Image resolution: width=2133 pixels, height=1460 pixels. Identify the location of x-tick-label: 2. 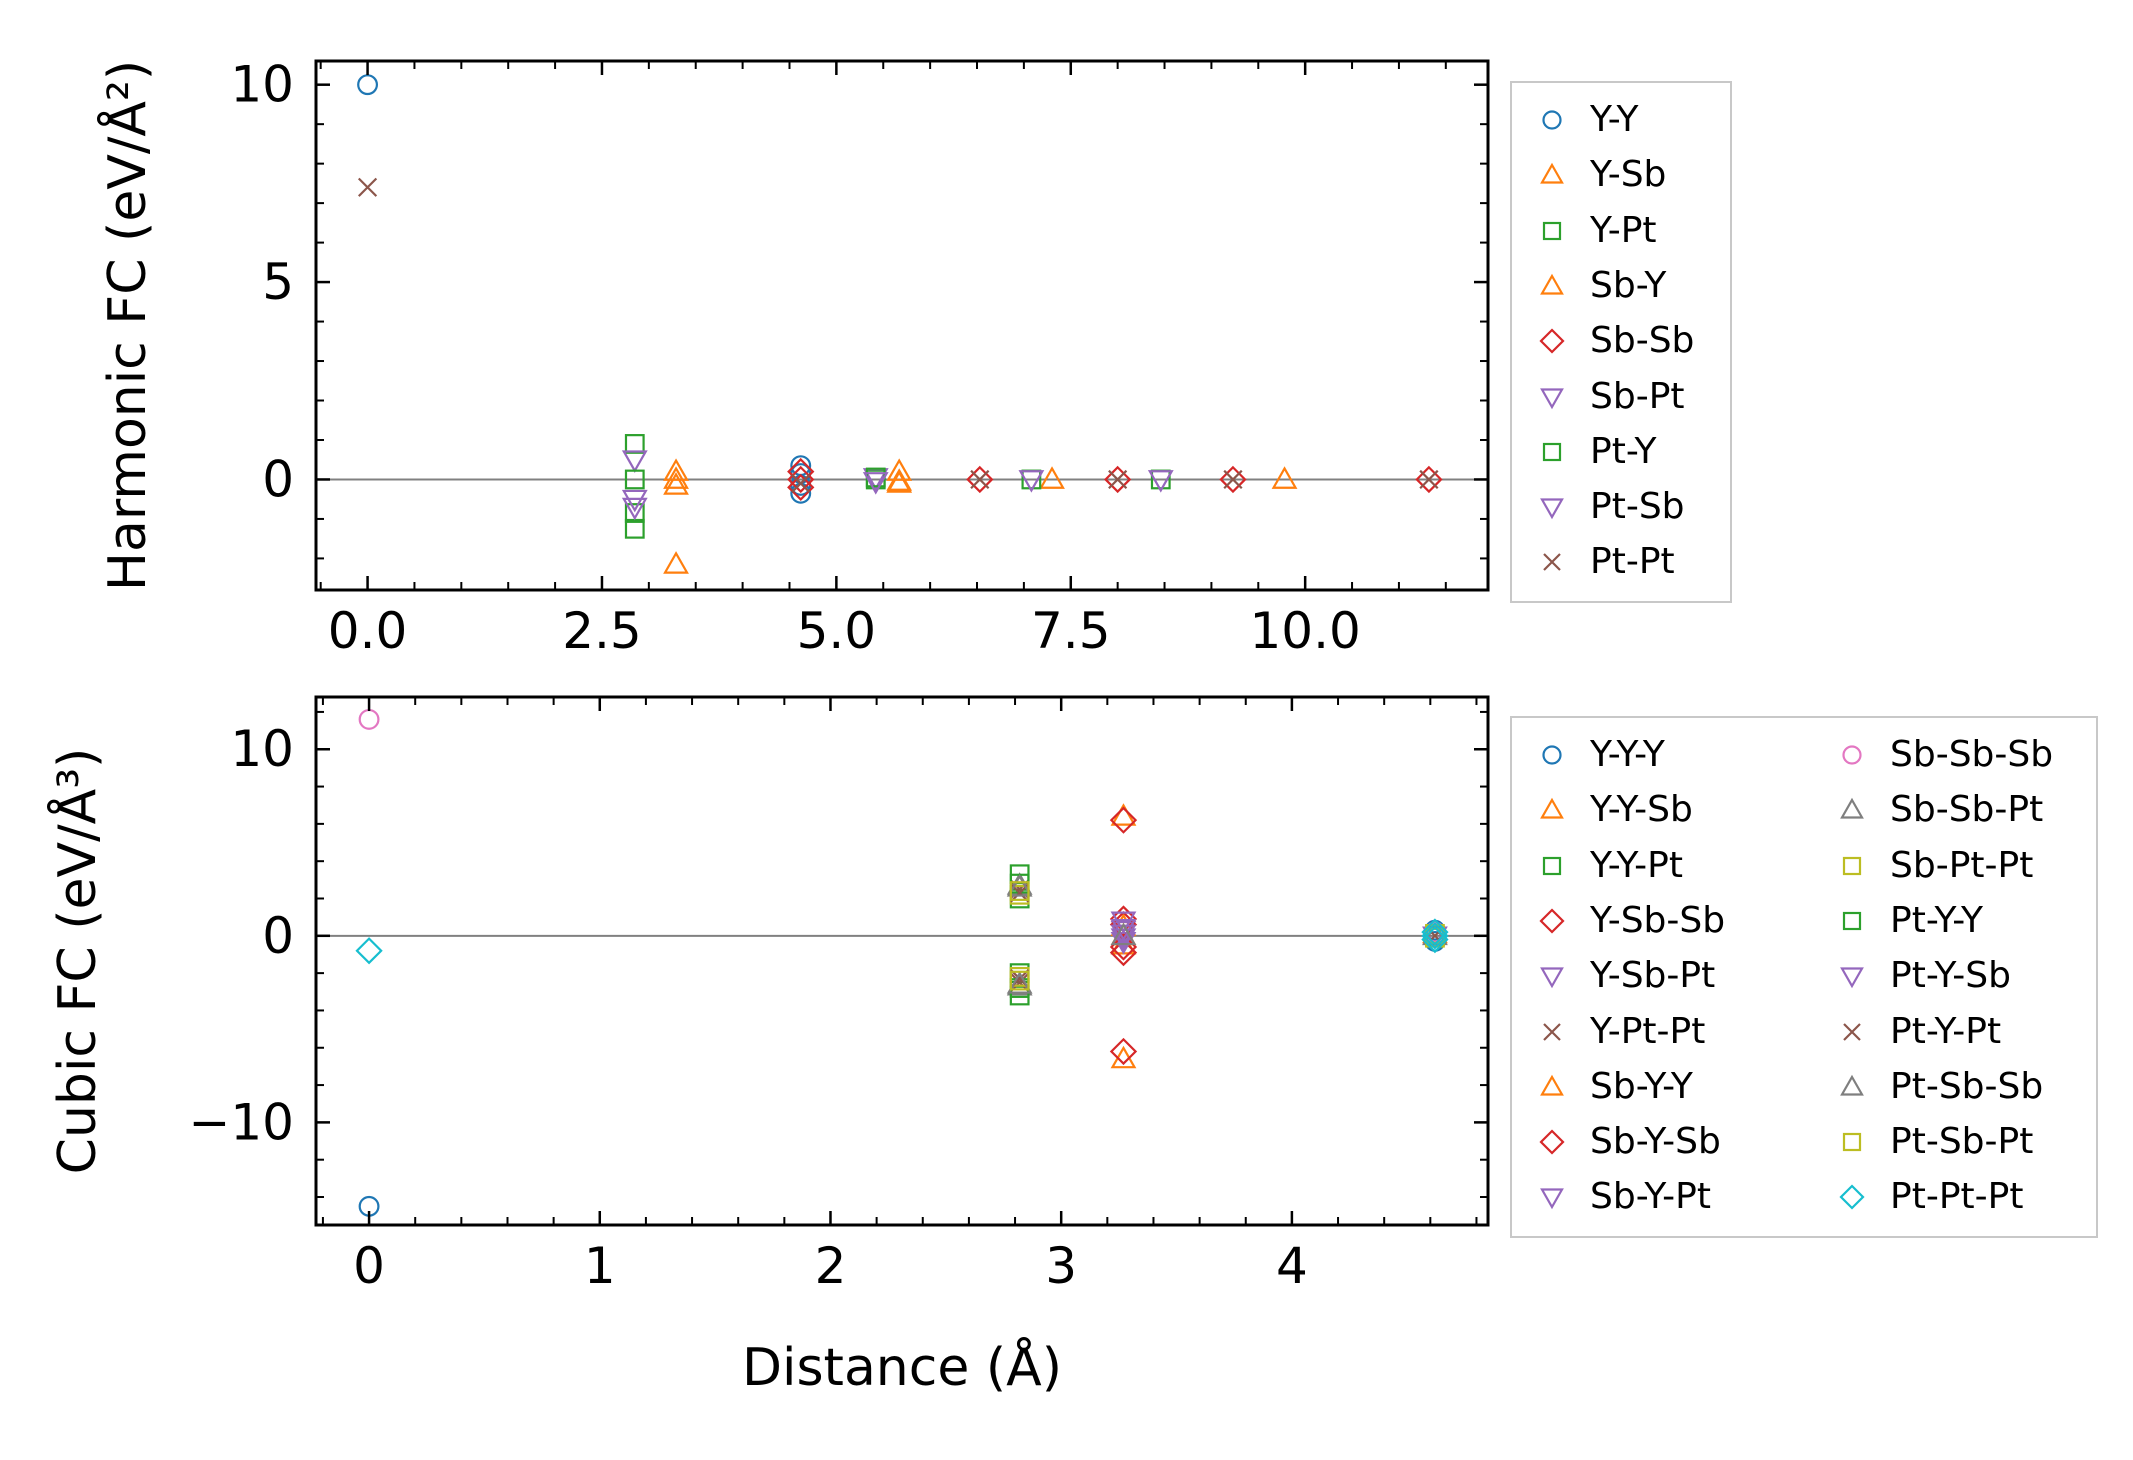
(831, 1266).